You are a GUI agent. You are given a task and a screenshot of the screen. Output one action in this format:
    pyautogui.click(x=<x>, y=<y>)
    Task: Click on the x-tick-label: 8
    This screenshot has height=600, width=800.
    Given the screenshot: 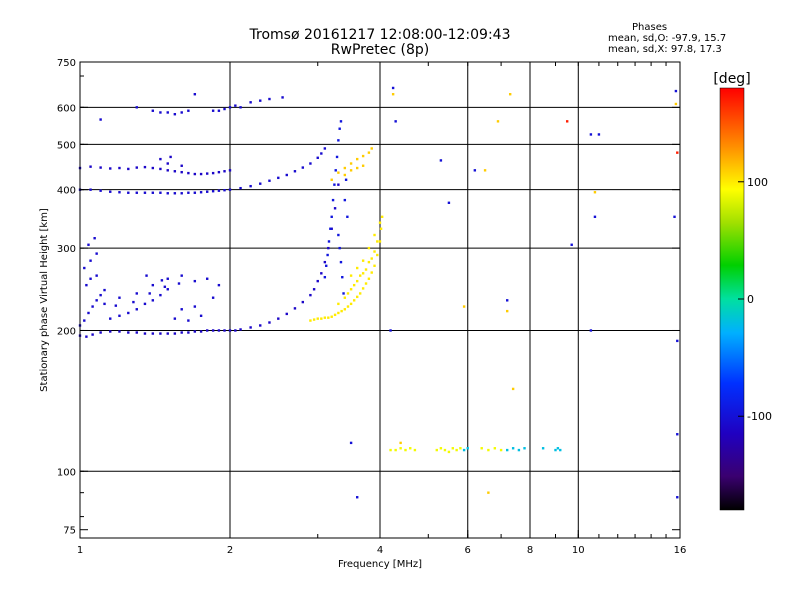 What is the action you would take?
    pyautogui.click(x=530, y=550)
    